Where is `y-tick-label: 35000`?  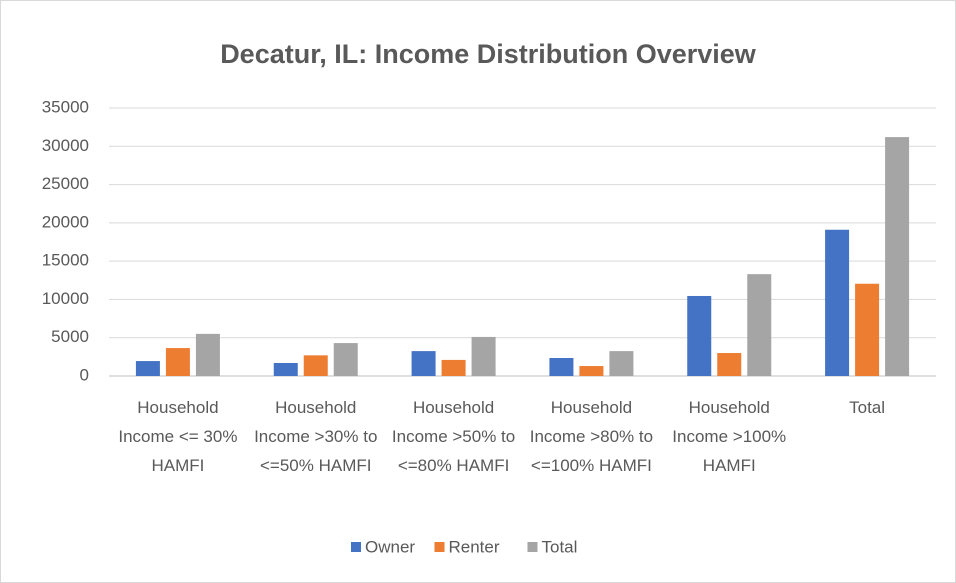 y-tick-label: 35000 is located at coordinates (65, 106).